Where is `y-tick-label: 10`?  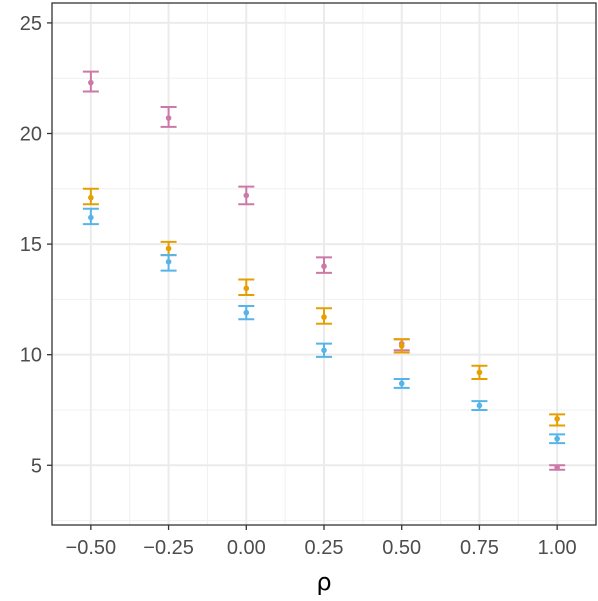 y-tick-label: 10 is located at coordinates (31, 356).